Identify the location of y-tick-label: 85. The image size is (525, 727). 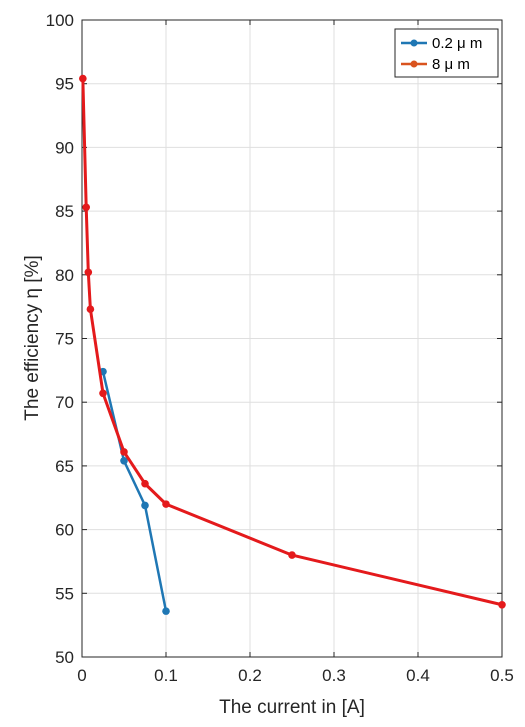
(64, 211).